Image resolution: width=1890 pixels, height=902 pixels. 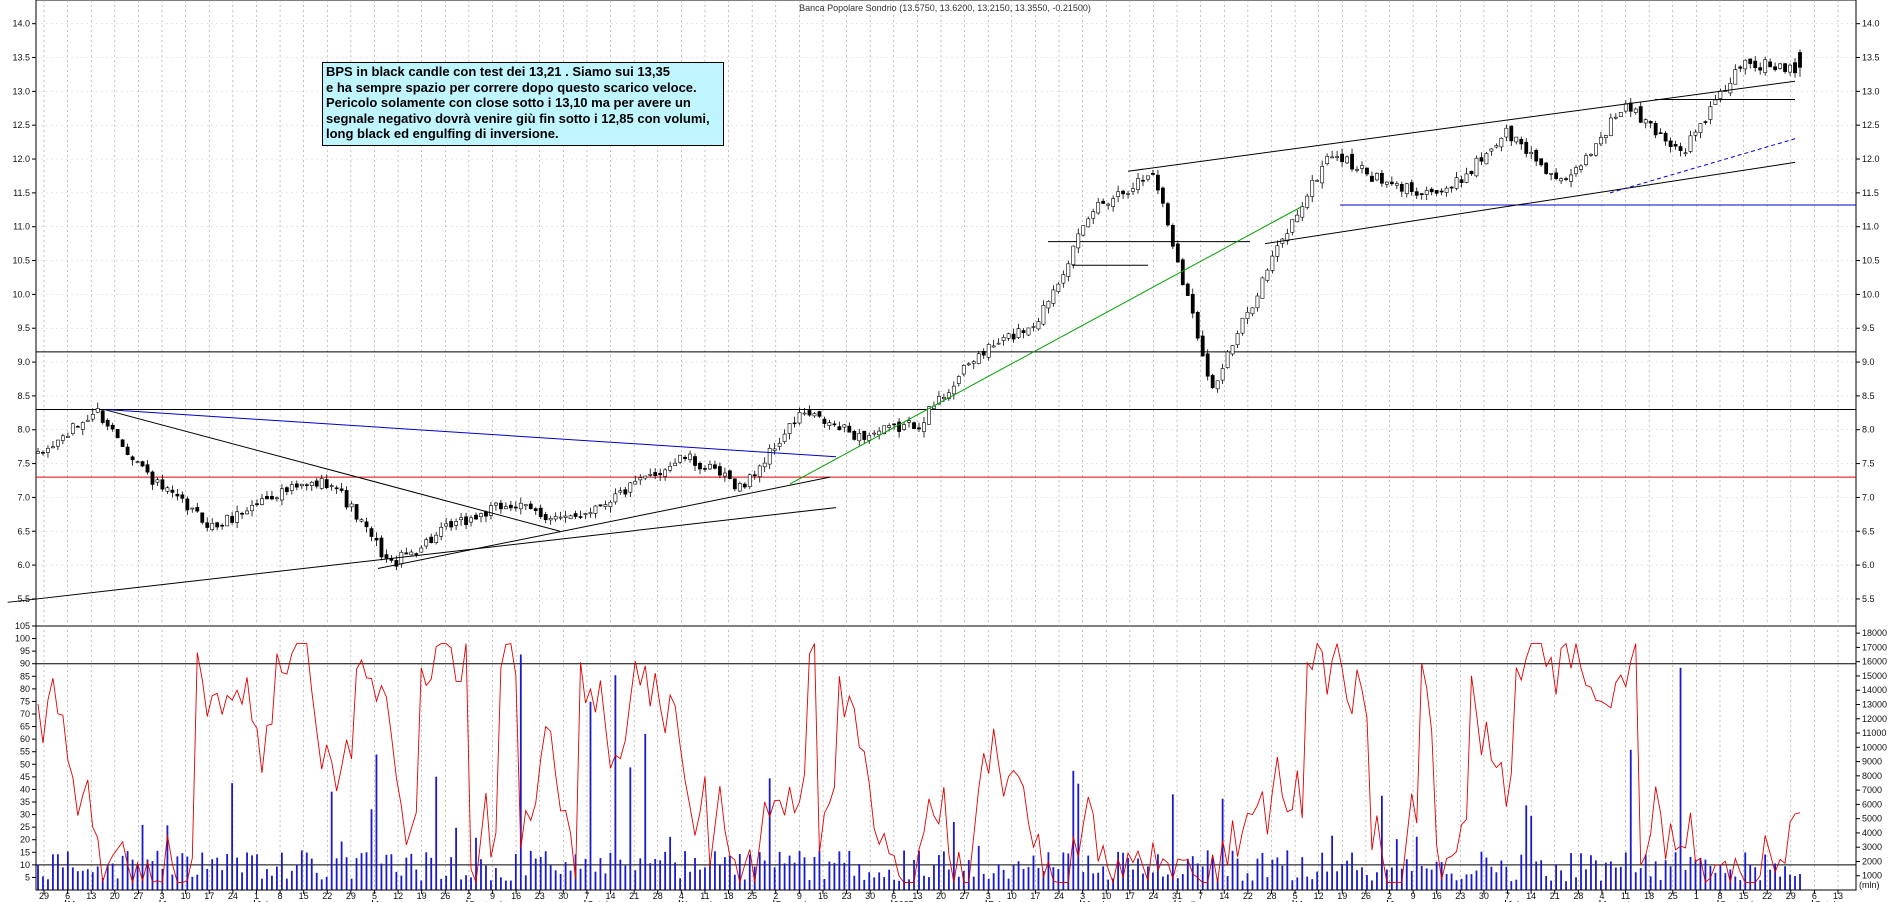 What do you see at coordinates (25, 676) in the screenshot?
I see `osc-tick-label: 85` at bounding box center [25, 676].